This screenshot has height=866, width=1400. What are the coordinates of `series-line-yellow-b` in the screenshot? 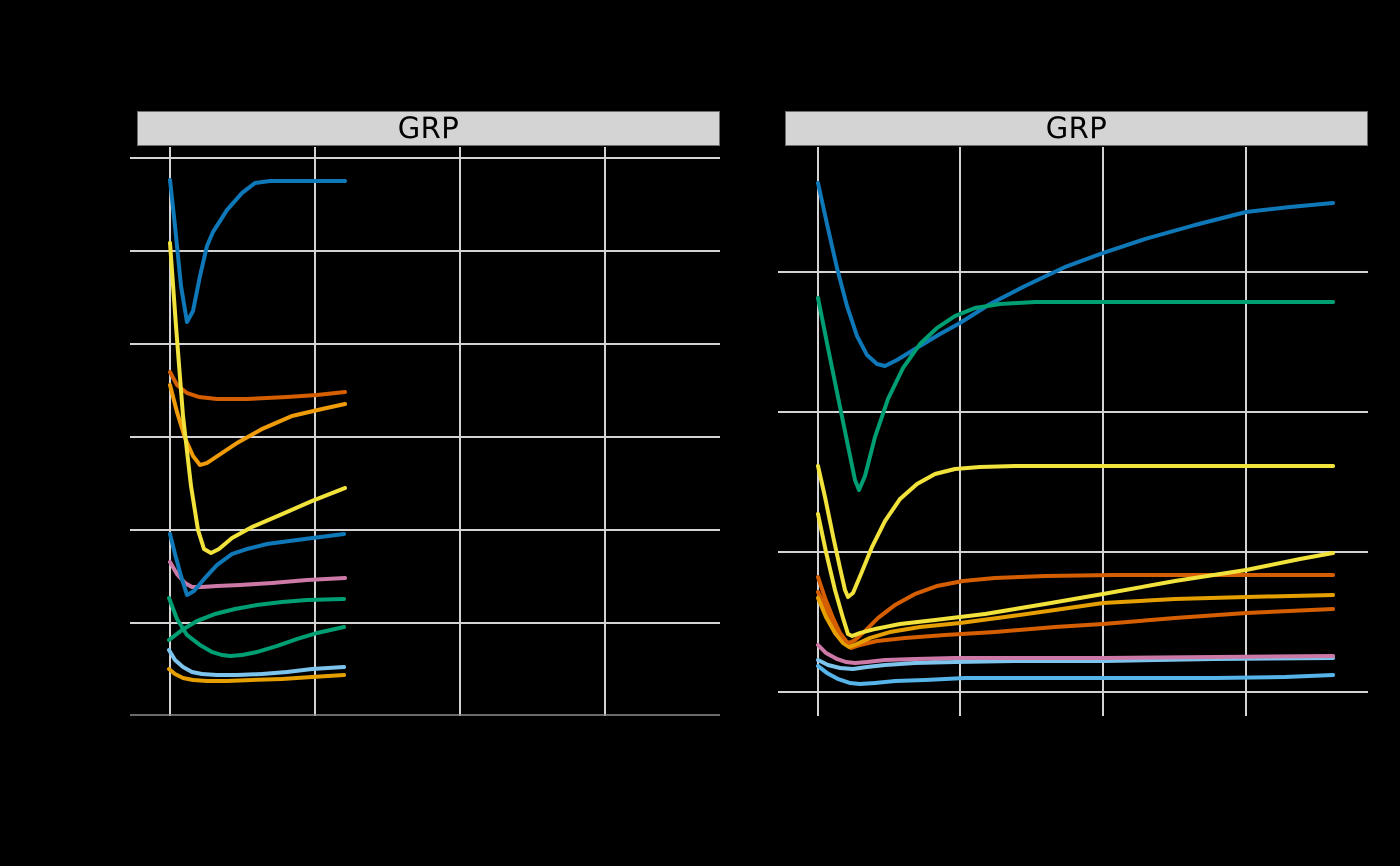 It's located at (1075, 575).